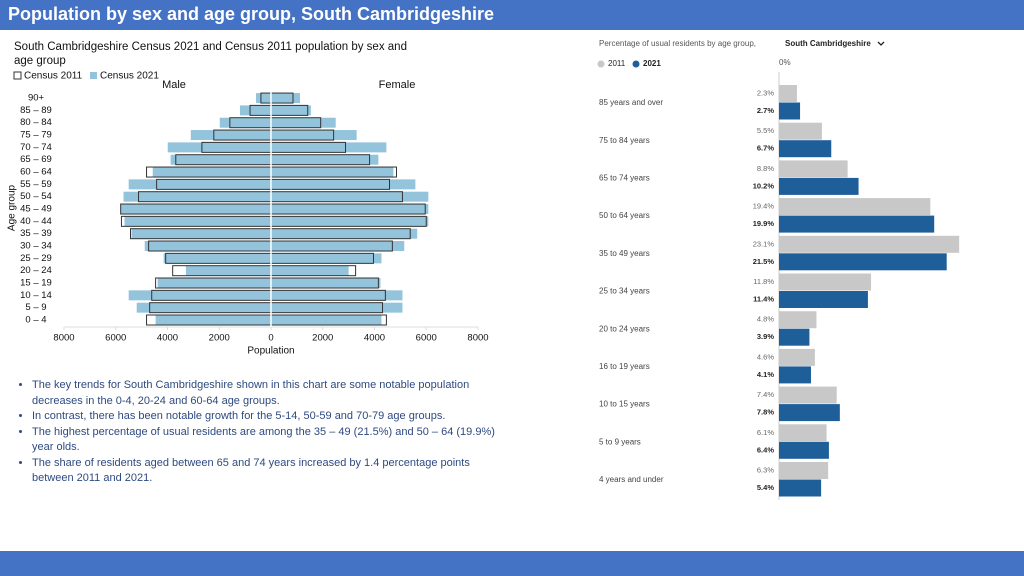  Describe the element at coordinates (785, 62) in the screenshot. I see `x-tick-label: 0%` at that location.